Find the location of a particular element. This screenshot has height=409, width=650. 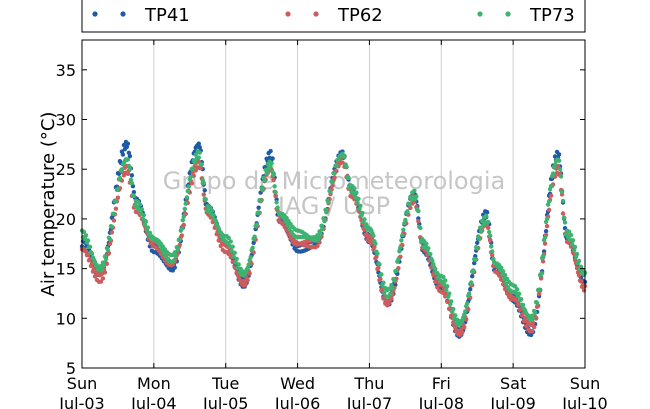

legend-label: TP62 is located at coordinates (360, 15).